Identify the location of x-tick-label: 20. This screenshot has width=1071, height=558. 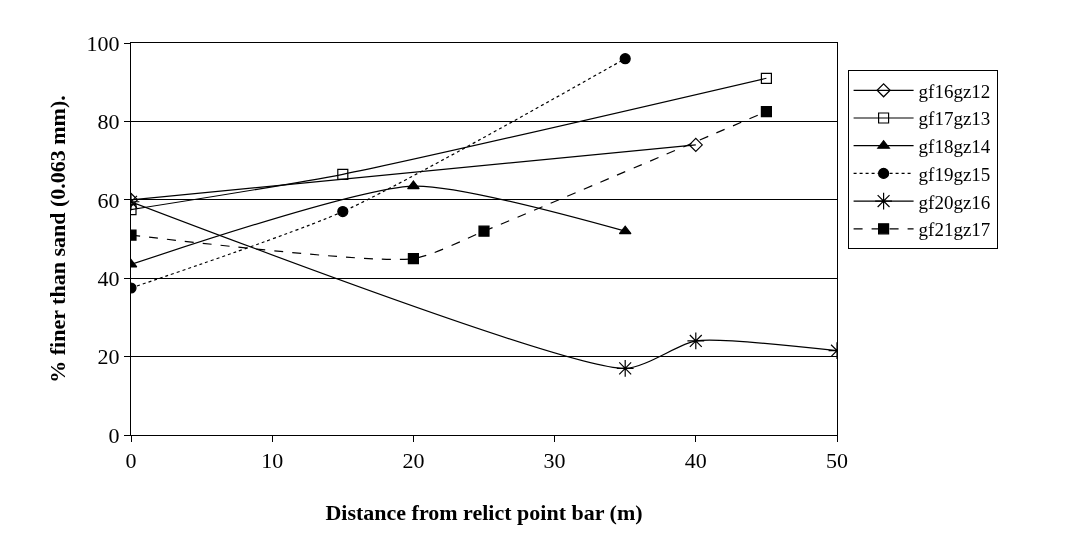
(413, 461).